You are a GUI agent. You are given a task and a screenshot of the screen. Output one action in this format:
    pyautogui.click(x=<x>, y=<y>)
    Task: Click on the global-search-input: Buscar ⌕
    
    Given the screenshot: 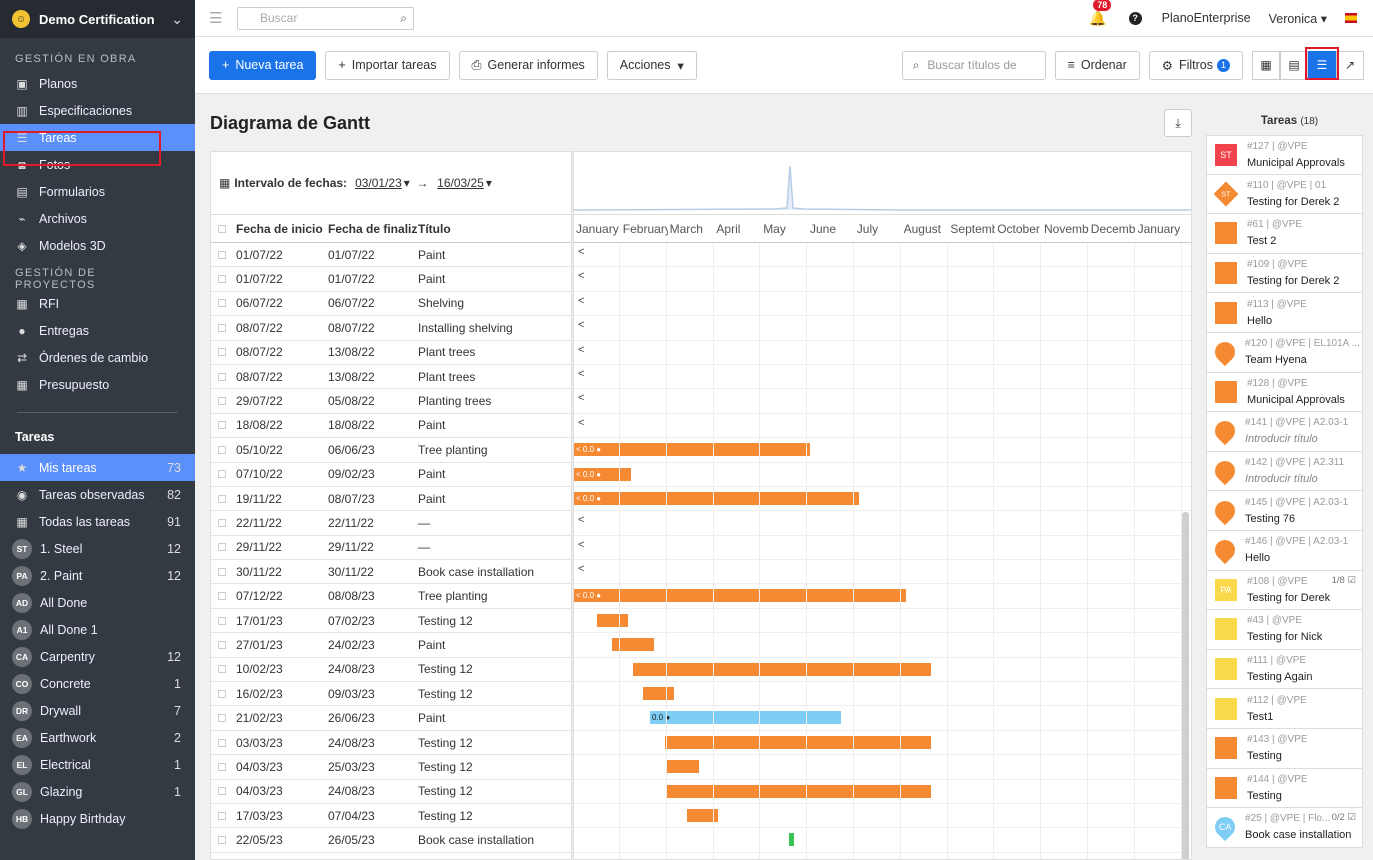 What is the action you would take?
    pyautogui.click(x=325, y=18)
    